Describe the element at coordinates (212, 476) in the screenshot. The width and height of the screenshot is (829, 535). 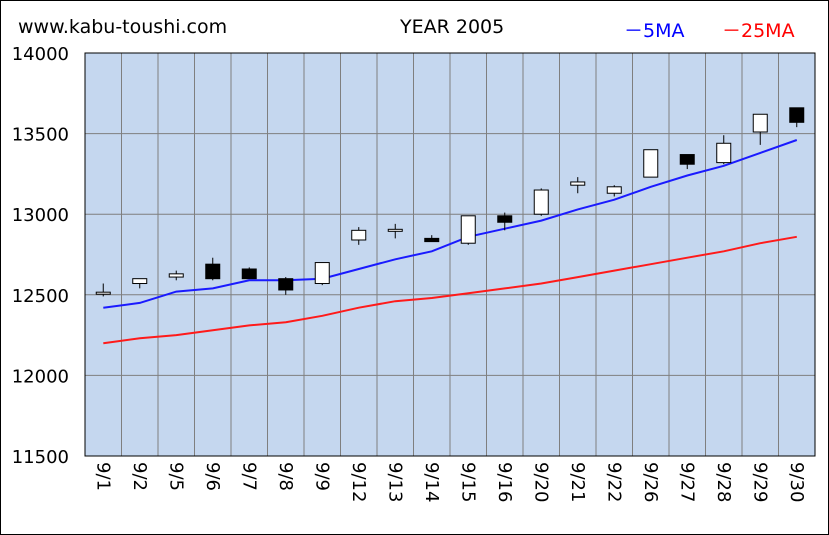
I see `x-tick-label: 9/6` at that location.